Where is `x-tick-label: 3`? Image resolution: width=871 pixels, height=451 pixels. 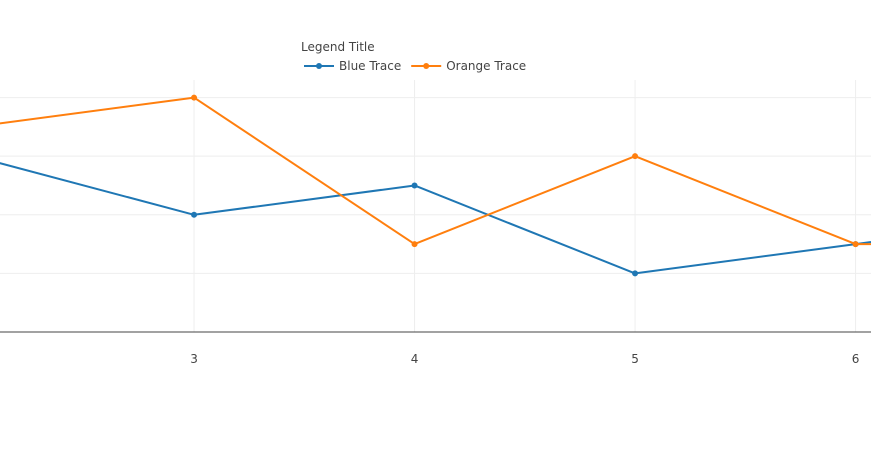
x-tick-label: 3 is located at coordinates (194, 359).